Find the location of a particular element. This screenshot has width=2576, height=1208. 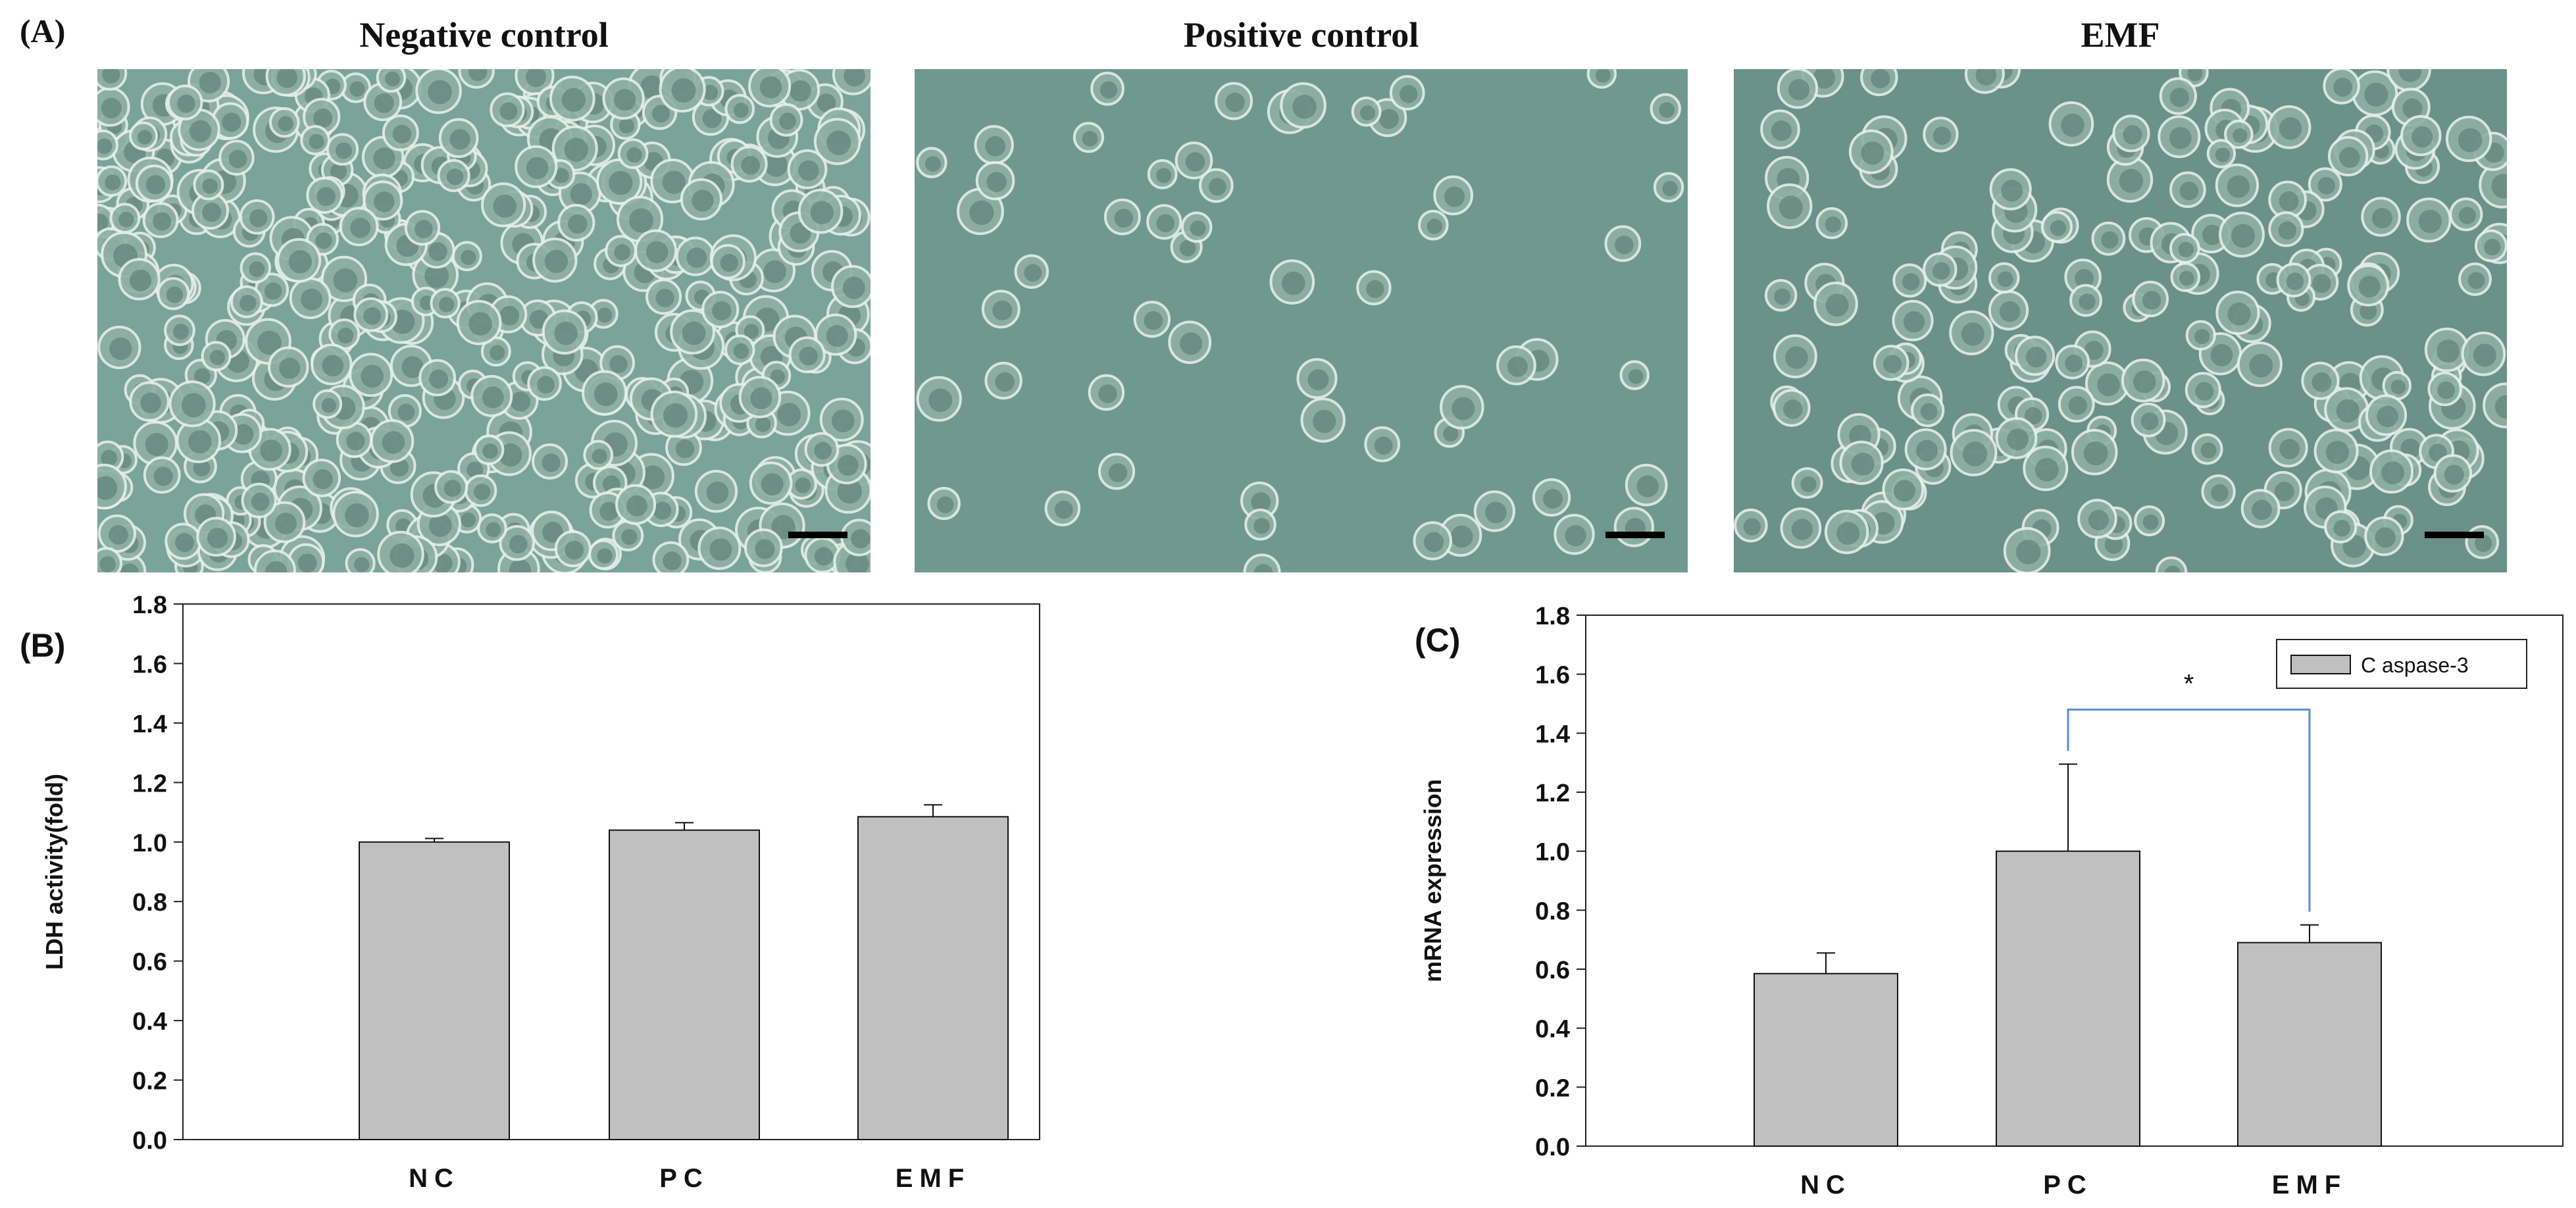

y-tick-label: 0.4 is located at coordinates (1553, 1030).